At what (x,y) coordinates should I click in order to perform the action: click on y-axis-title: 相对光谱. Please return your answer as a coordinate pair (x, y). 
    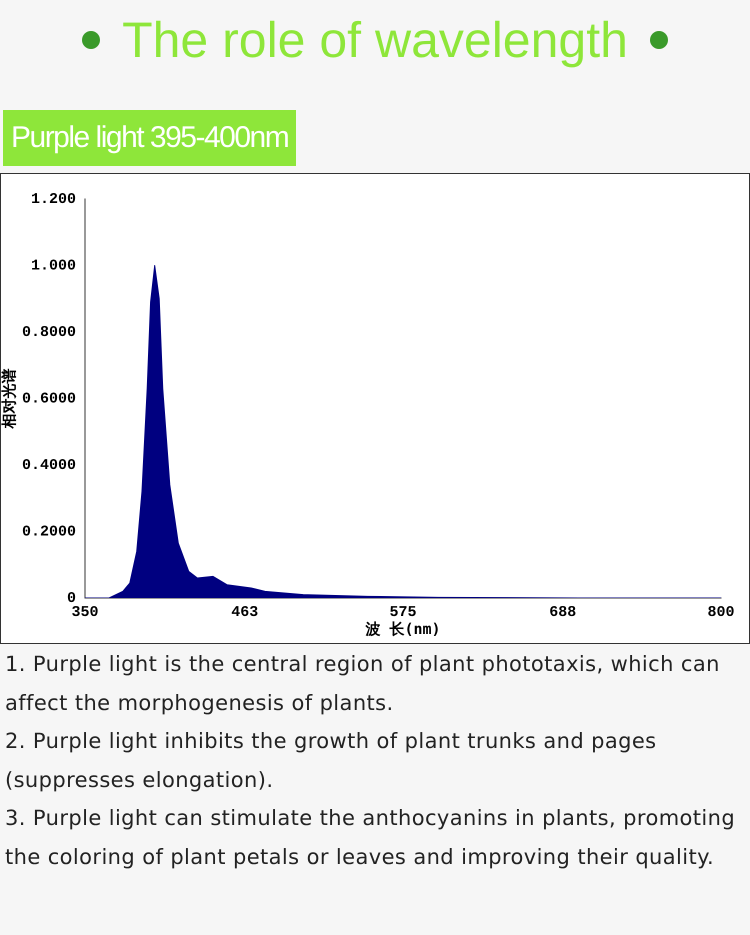
    Looking at the image, I should click on (9, 399).